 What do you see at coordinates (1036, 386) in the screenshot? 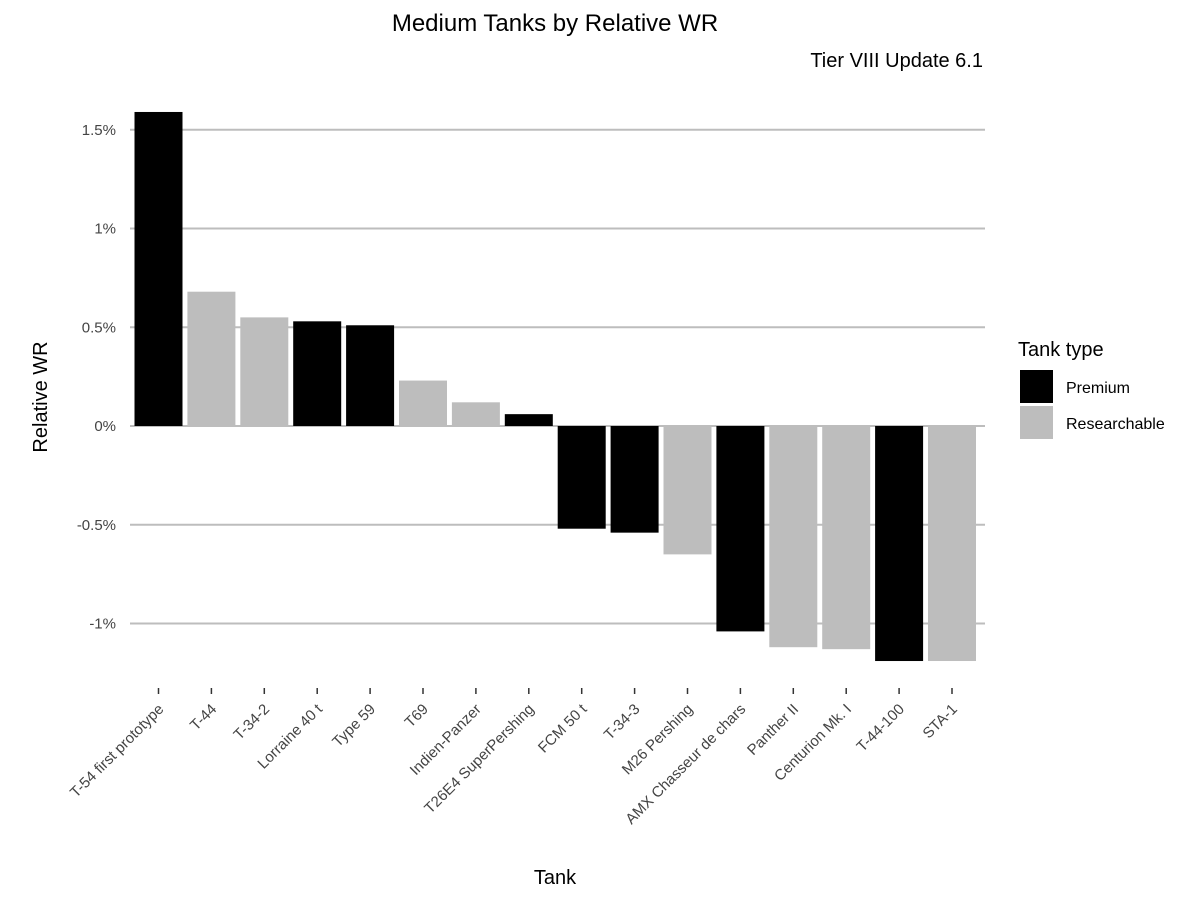
I see `legend-swatch-premium` at bounding box center [1036, 386].